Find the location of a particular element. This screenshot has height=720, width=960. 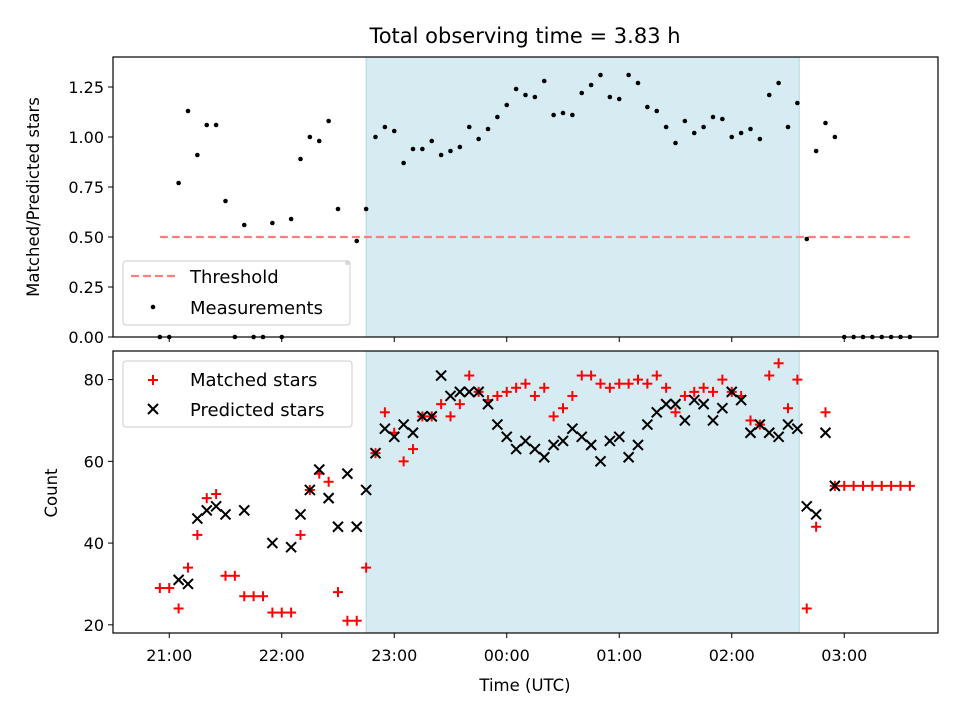

chart-title: Total observing time = 3.83 h is located at coordinates (524, 36).